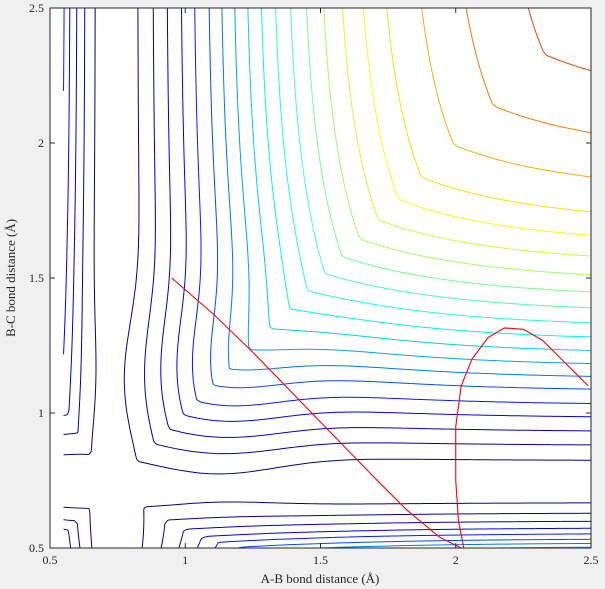 The height and width of the screenshot is (589, 605). I want to click on x-tick-label: 0.5, so click(50, 560).